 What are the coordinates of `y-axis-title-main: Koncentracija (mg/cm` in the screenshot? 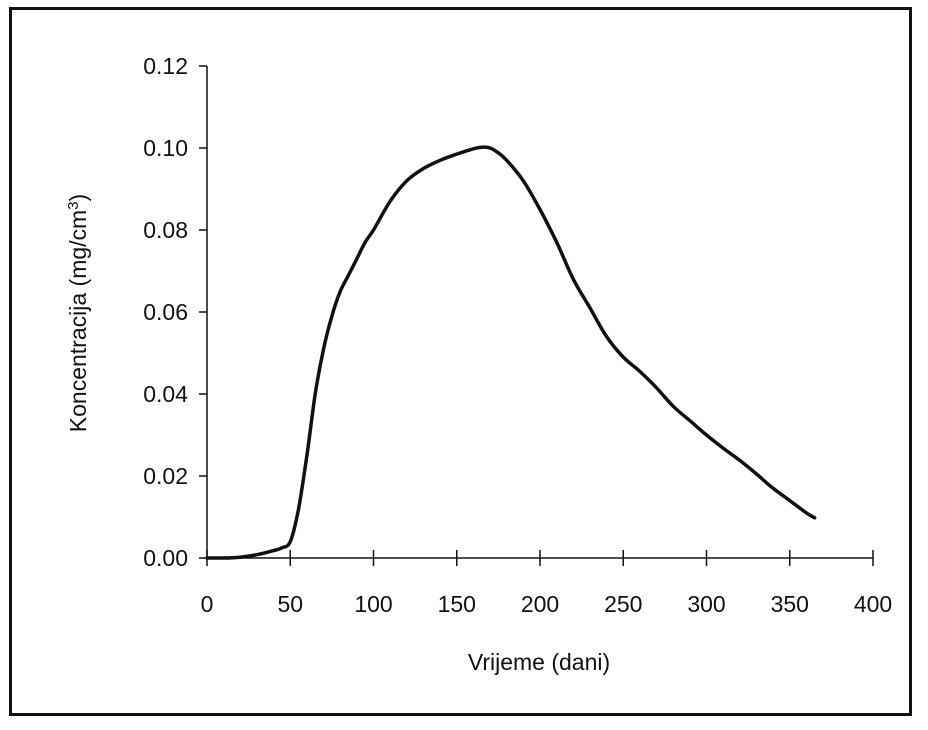 It's located at (78, 321).